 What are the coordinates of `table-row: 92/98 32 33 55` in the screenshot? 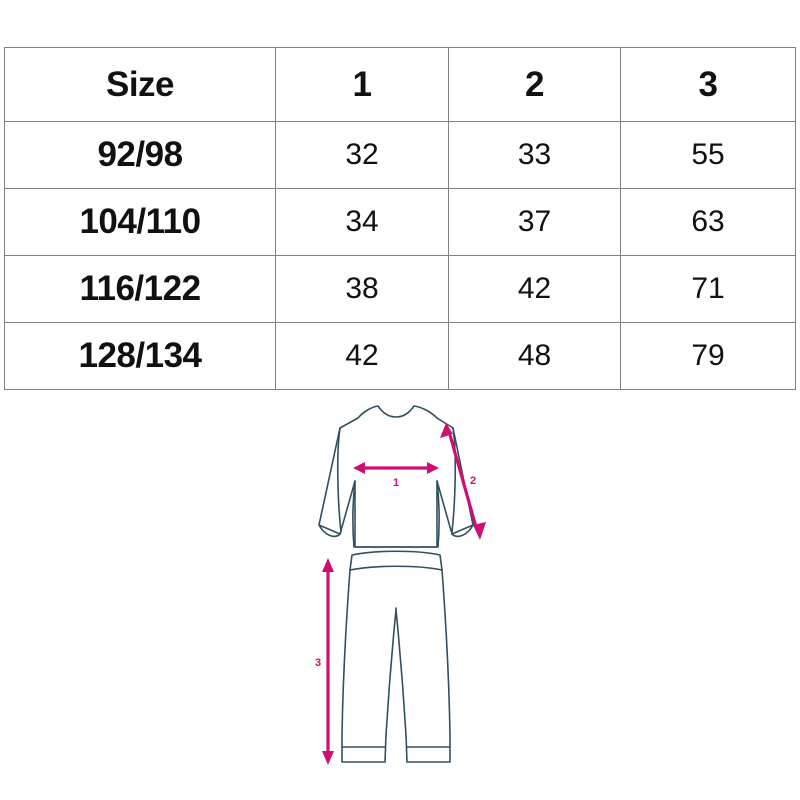 It's located at (400, 155).